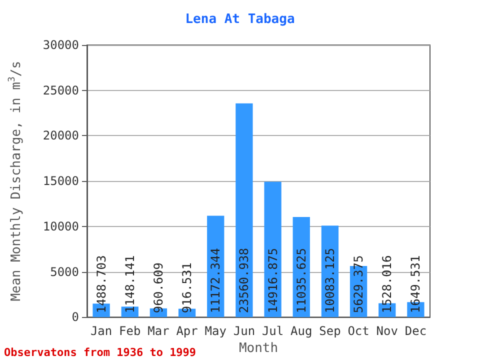  What do you see at coordinates (60, 181) in the screenshot?
I see `y-tick-label: 15000` at bounding box center [60, 181].